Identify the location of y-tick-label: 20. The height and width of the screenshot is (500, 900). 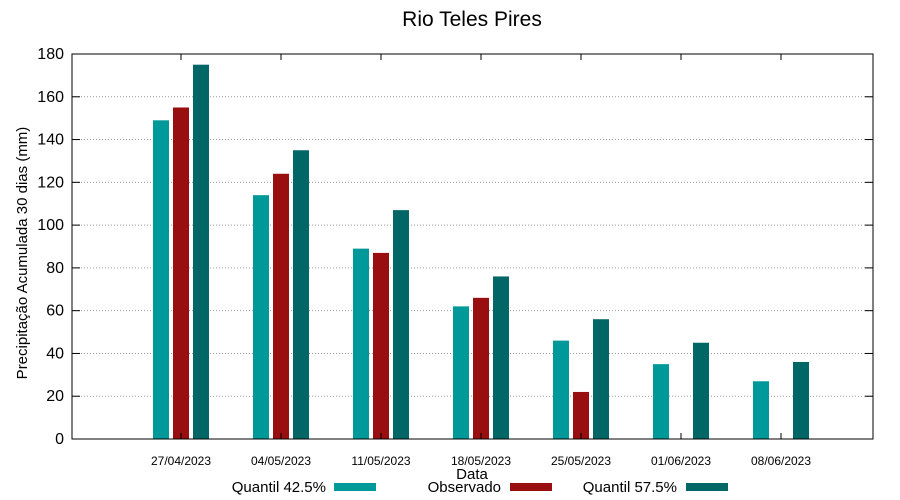
(55, 396).